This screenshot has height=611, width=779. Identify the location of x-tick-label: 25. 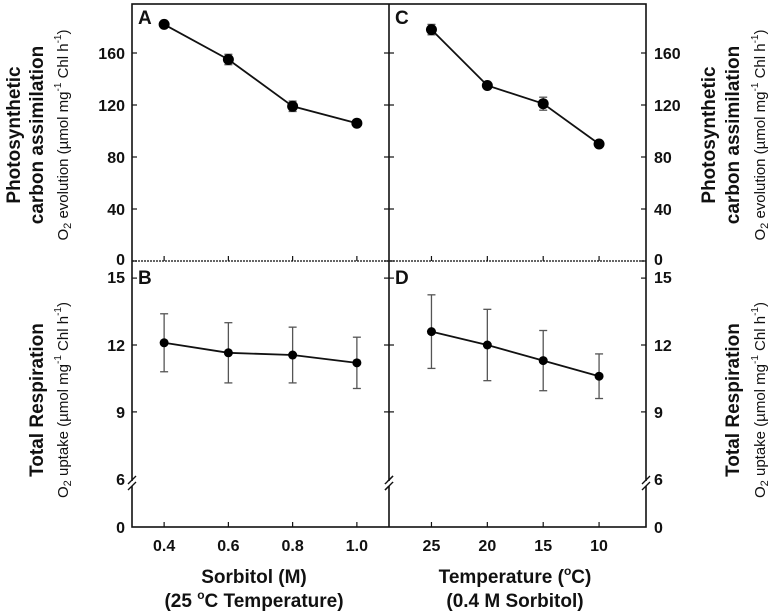
(432, 546).